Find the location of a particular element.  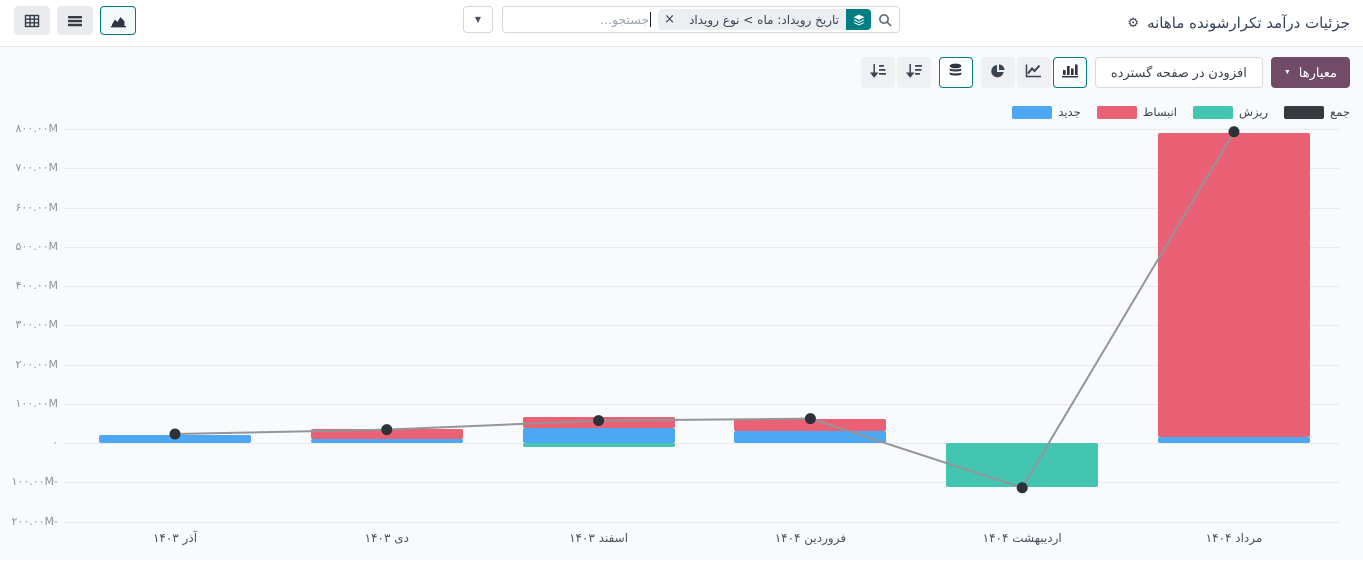

y-tick-label: ۰ is located at coordinates (55, 442).